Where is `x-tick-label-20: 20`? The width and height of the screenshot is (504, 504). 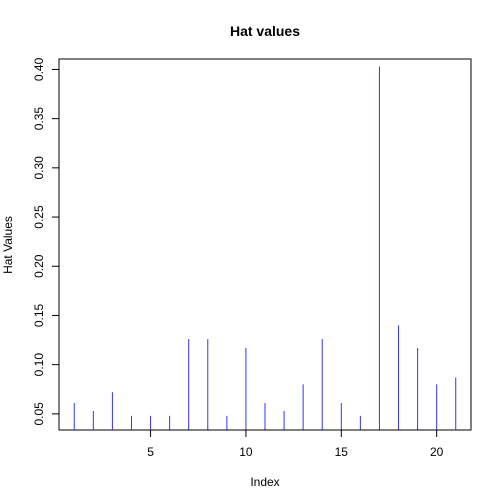
x-tick-label-20: 20 is located at coordinates (437, 452).